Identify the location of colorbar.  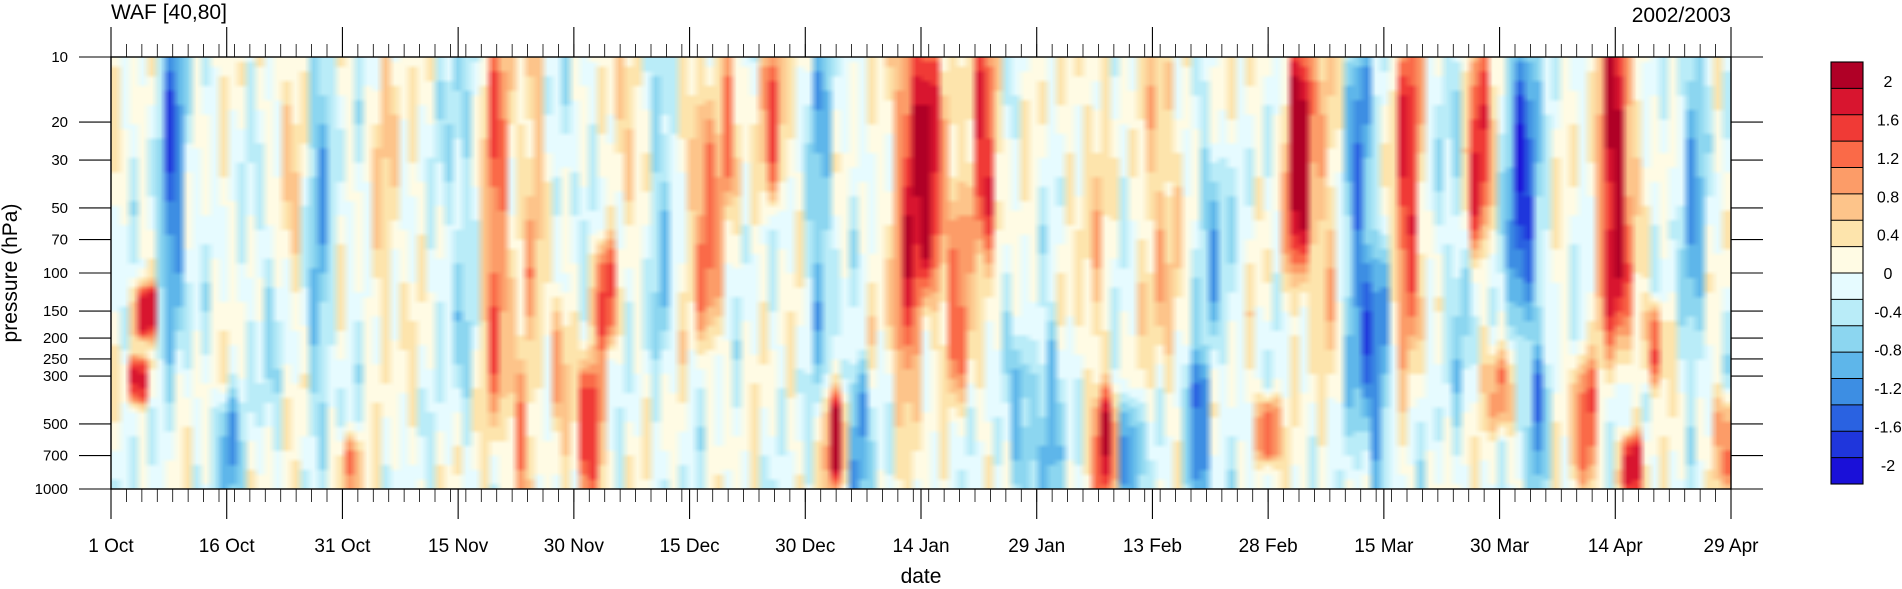
(1847, 273).